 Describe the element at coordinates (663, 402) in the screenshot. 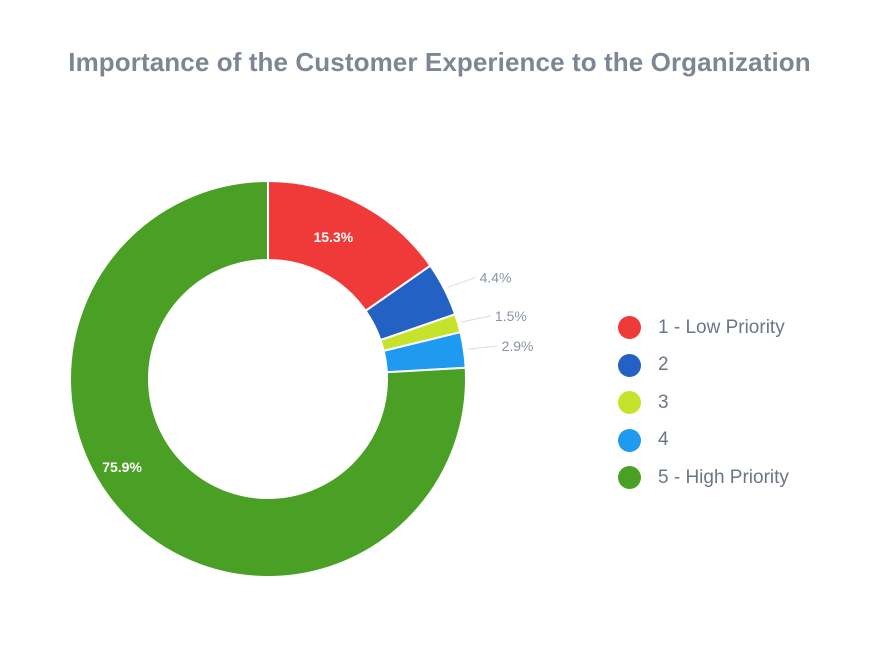

I see `legend-label-3: 3` at that location.